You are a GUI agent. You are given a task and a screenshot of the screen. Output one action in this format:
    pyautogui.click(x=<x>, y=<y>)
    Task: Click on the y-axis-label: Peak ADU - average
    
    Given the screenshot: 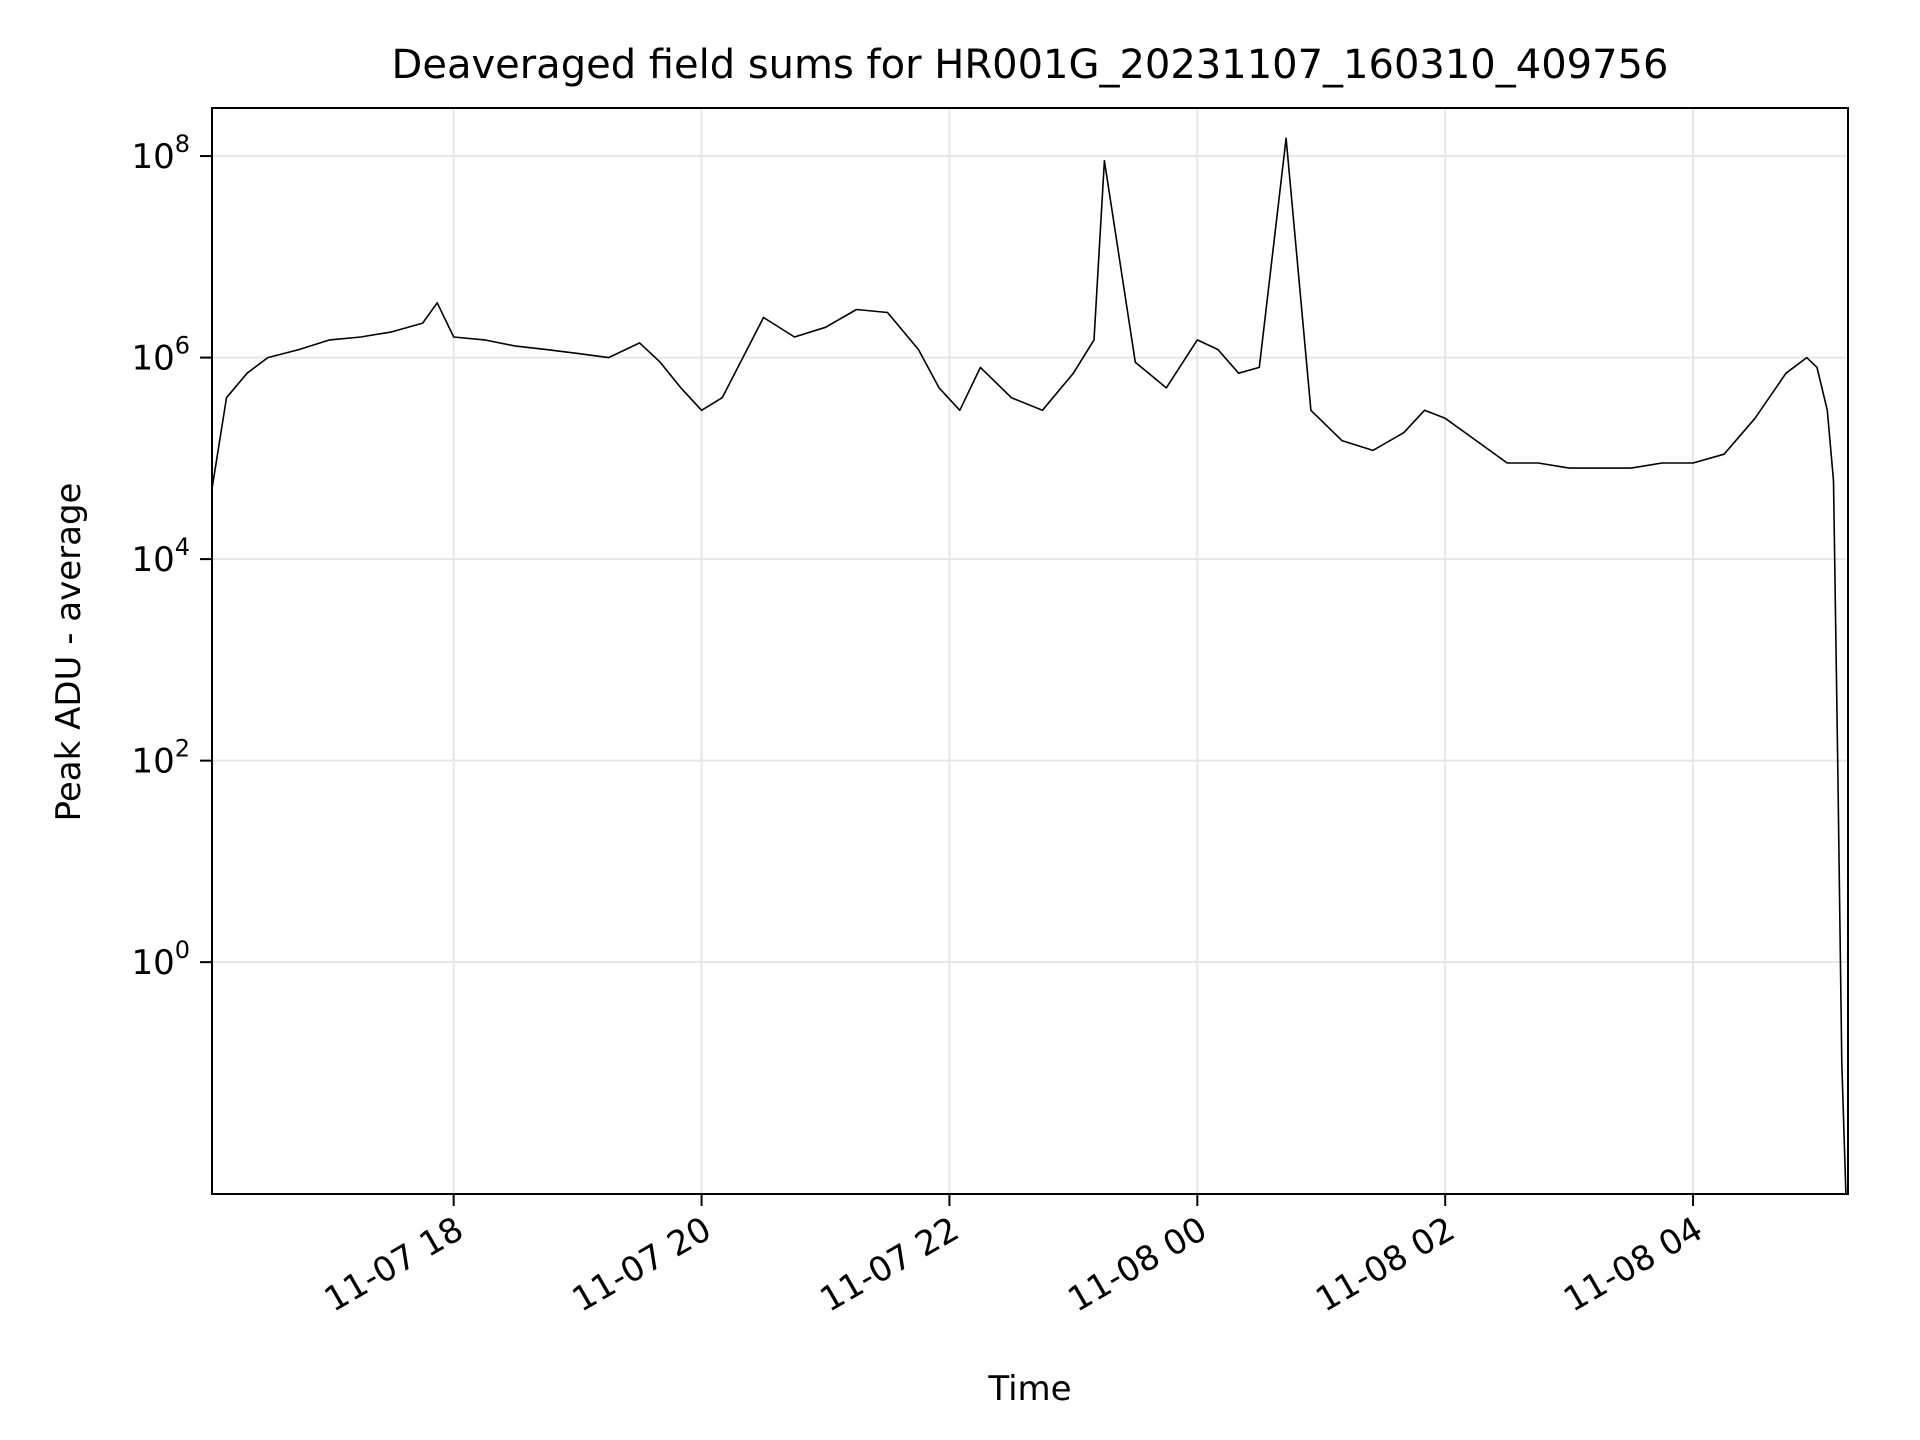 What is the action you would take?
    pyautogui.click(x=69, y=652)
    